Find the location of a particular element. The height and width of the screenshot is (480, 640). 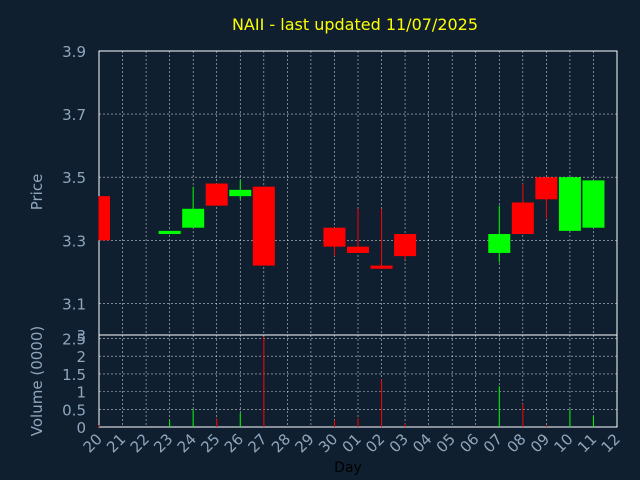

x-tick-label: 27 is located at coordinates (257, 443).